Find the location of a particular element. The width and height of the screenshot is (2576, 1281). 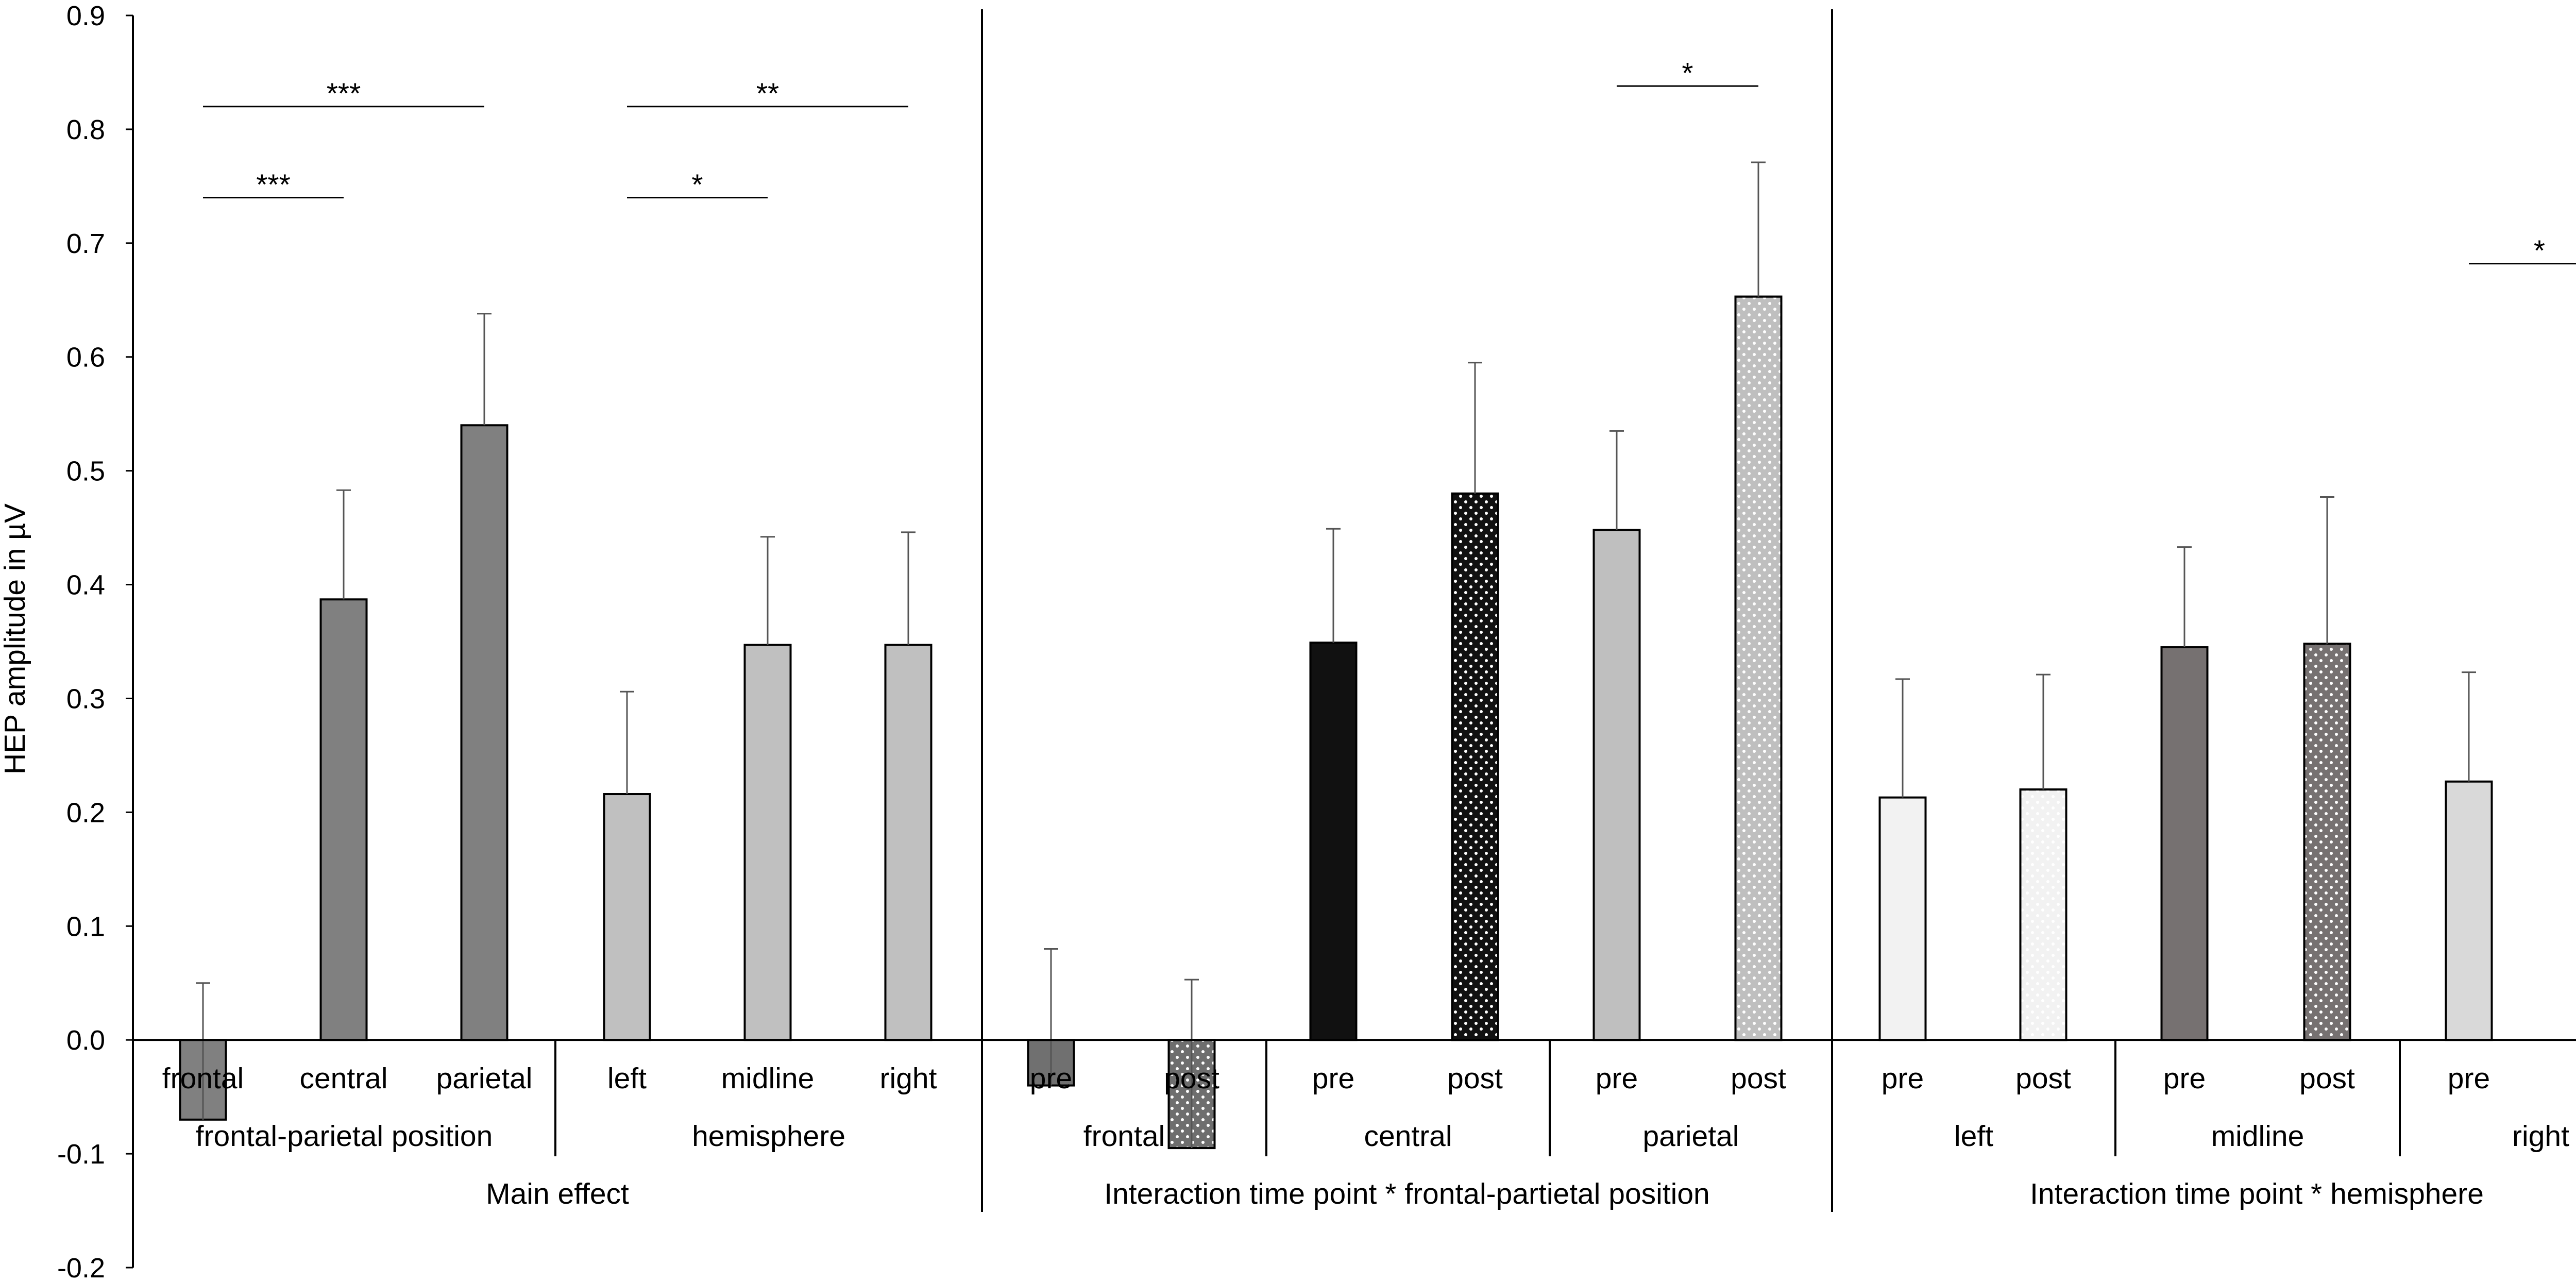

category-label: parietal is located at coordinates (485, 1078).